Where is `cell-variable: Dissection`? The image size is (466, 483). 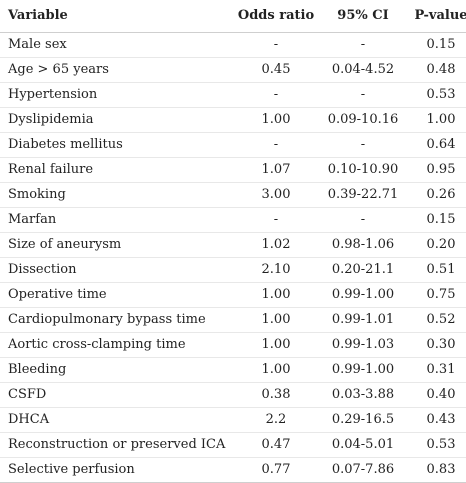 cell-variable: Dissection is located at coordinates (117, 270).